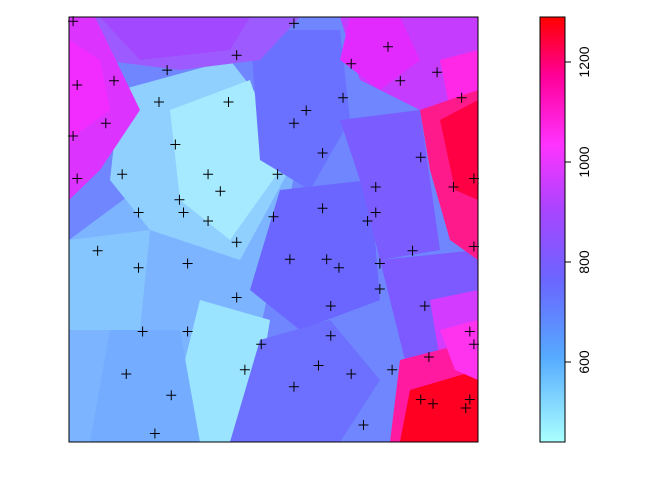 Image resolution: width=672 pixels, height=480 pixels. What do you see at coordinates (578, 210) in the screenshot?
I see `colorbar-ticks: 600 800 1000 1200` at bounding box center [578, 210].